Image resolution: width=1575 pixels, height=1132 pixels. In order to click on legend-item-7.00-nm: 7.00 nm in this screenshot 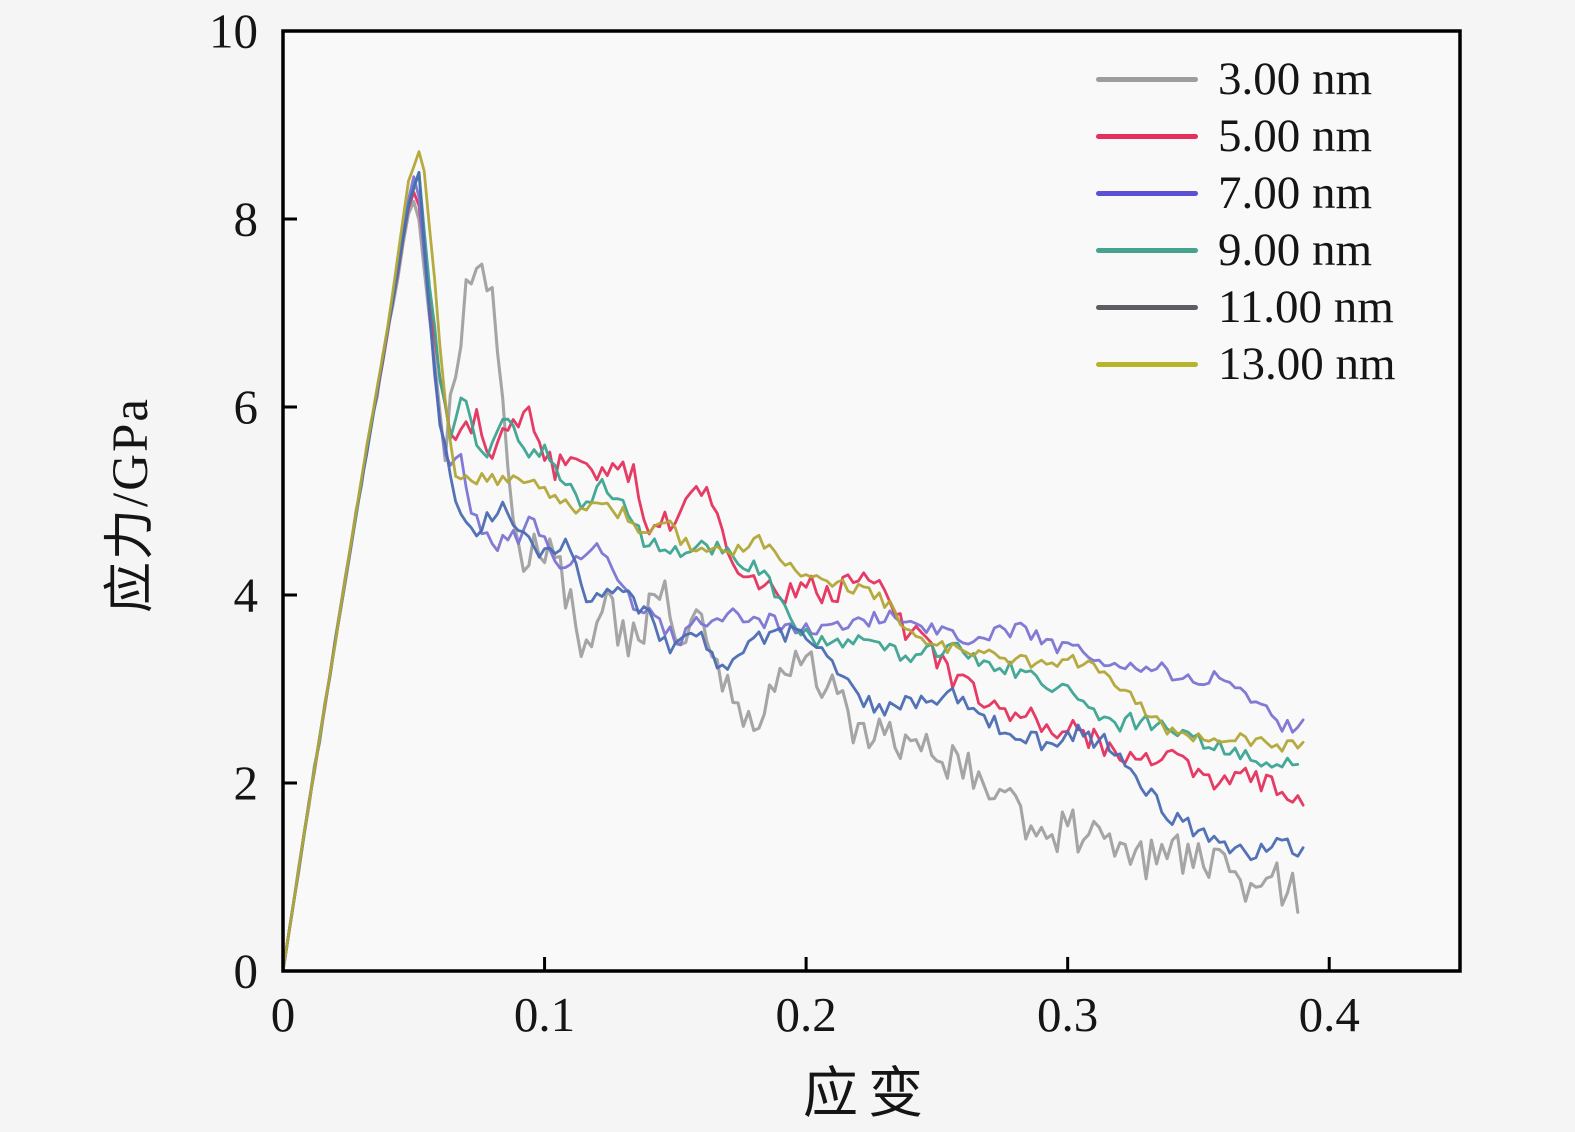, I will do `click(1246, 193)`.